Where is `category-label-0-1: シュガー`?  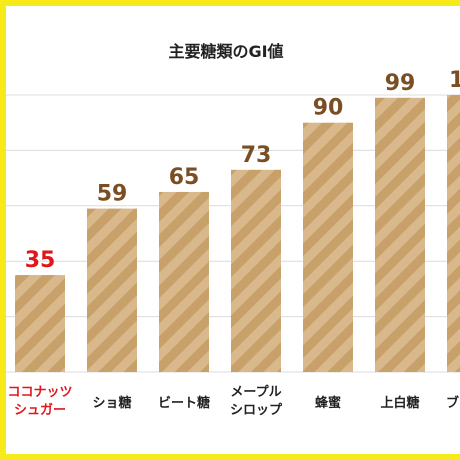
category-label-0-1: シュガー is located at coordinates (40, 410).